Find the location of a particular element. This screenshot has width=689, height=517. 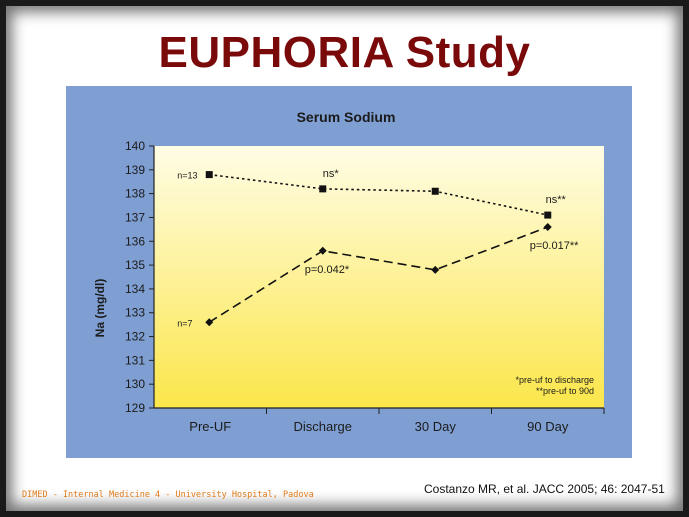

x-tick-label: Pre-UF is located at coordinates (210, 426).